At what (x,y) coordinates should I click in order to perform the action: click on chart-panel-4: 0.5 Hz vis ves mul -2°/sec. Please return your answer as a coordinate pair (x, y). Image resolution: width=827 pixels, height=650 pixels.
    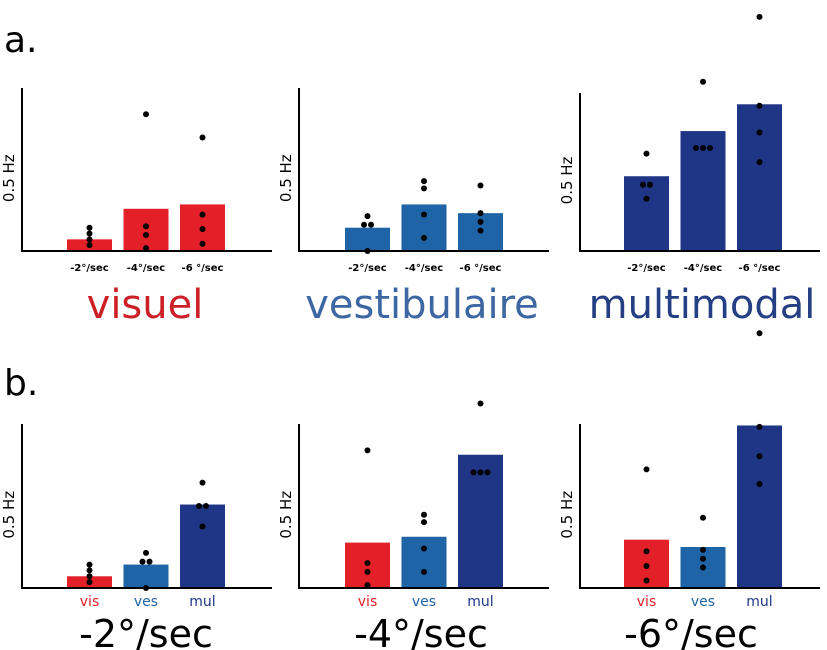
    Looking at the image, I should click on (136, 537).